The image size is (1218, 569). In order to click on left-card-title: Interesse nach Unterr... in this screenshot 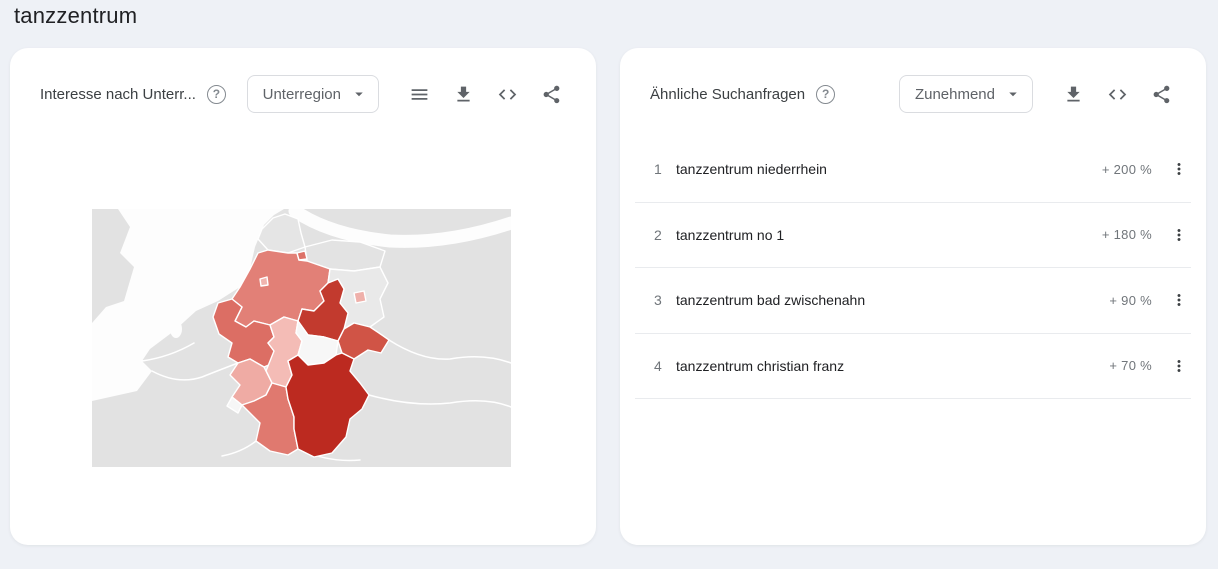, I will do `click(118, 94)`.